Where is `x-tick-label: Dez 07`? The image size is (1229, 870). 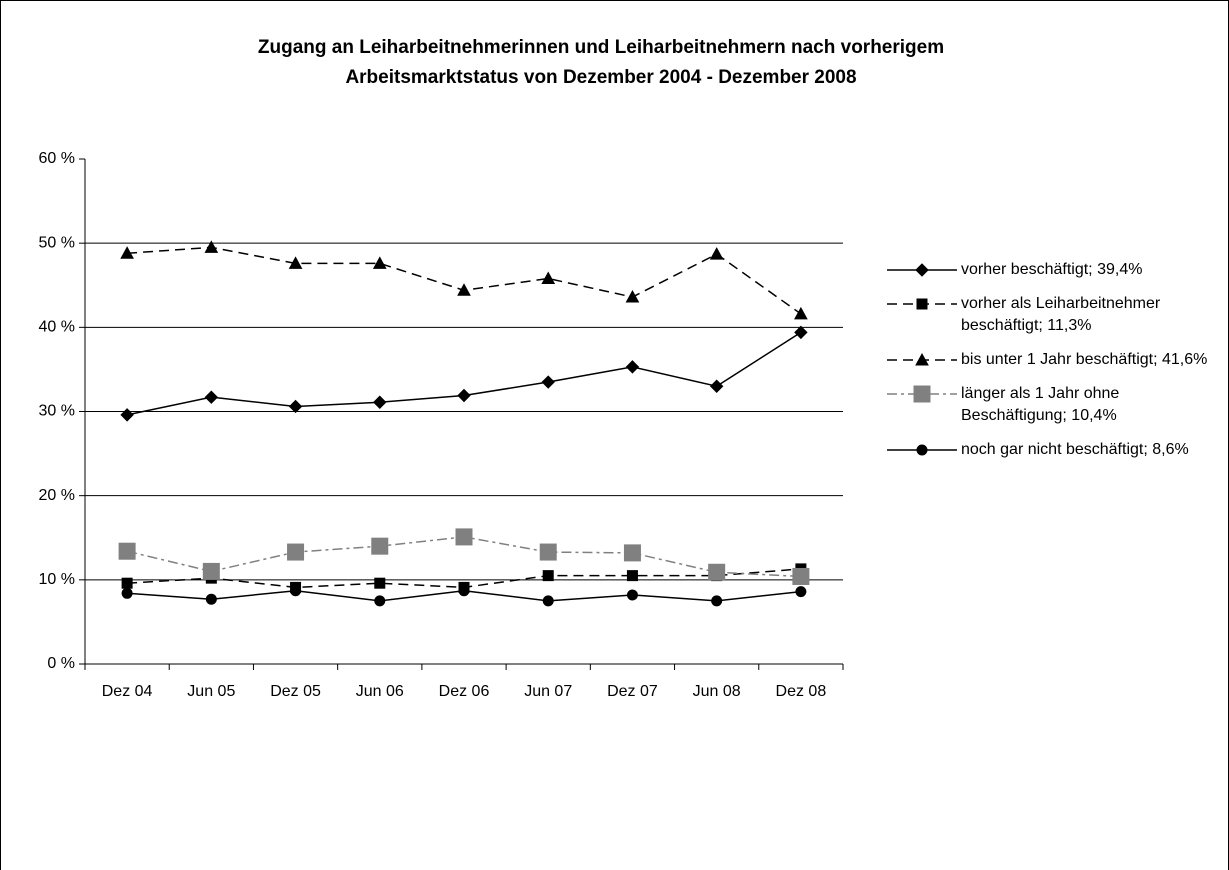 x-tick-label: Dez 07 is located at coordinates (632, 691).